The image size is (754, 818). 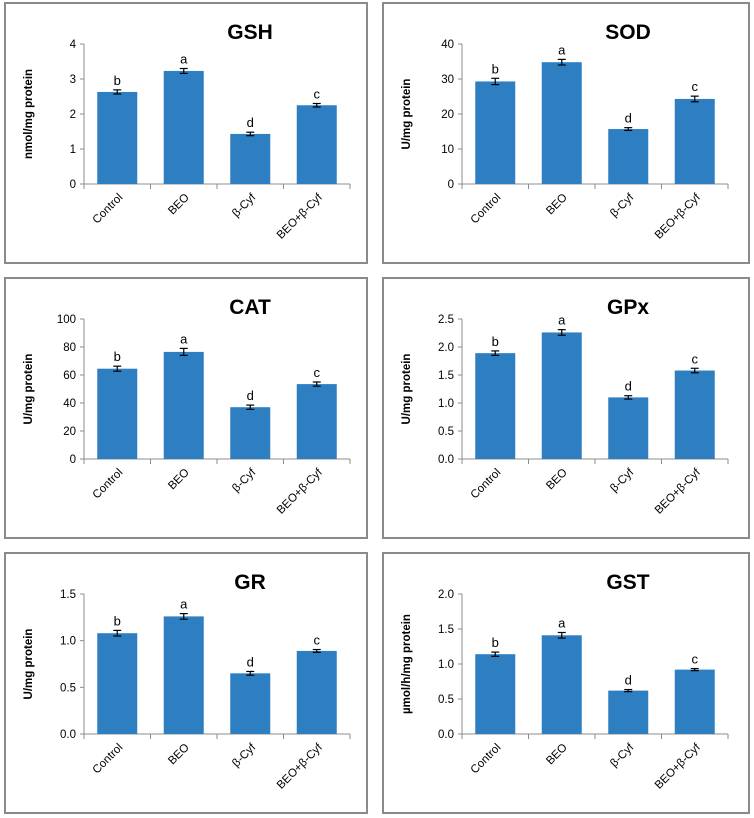 I want to click on y-tick-label: 60, so click(x=69, y=376).